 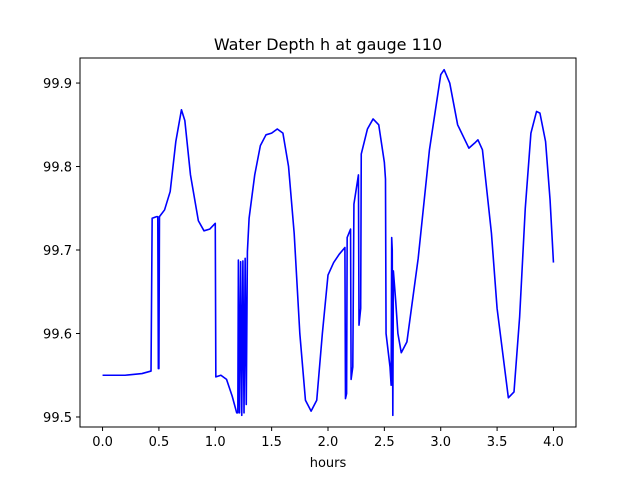 I want to click on y-tick-label: 99.7, so click(x=57, y=251).